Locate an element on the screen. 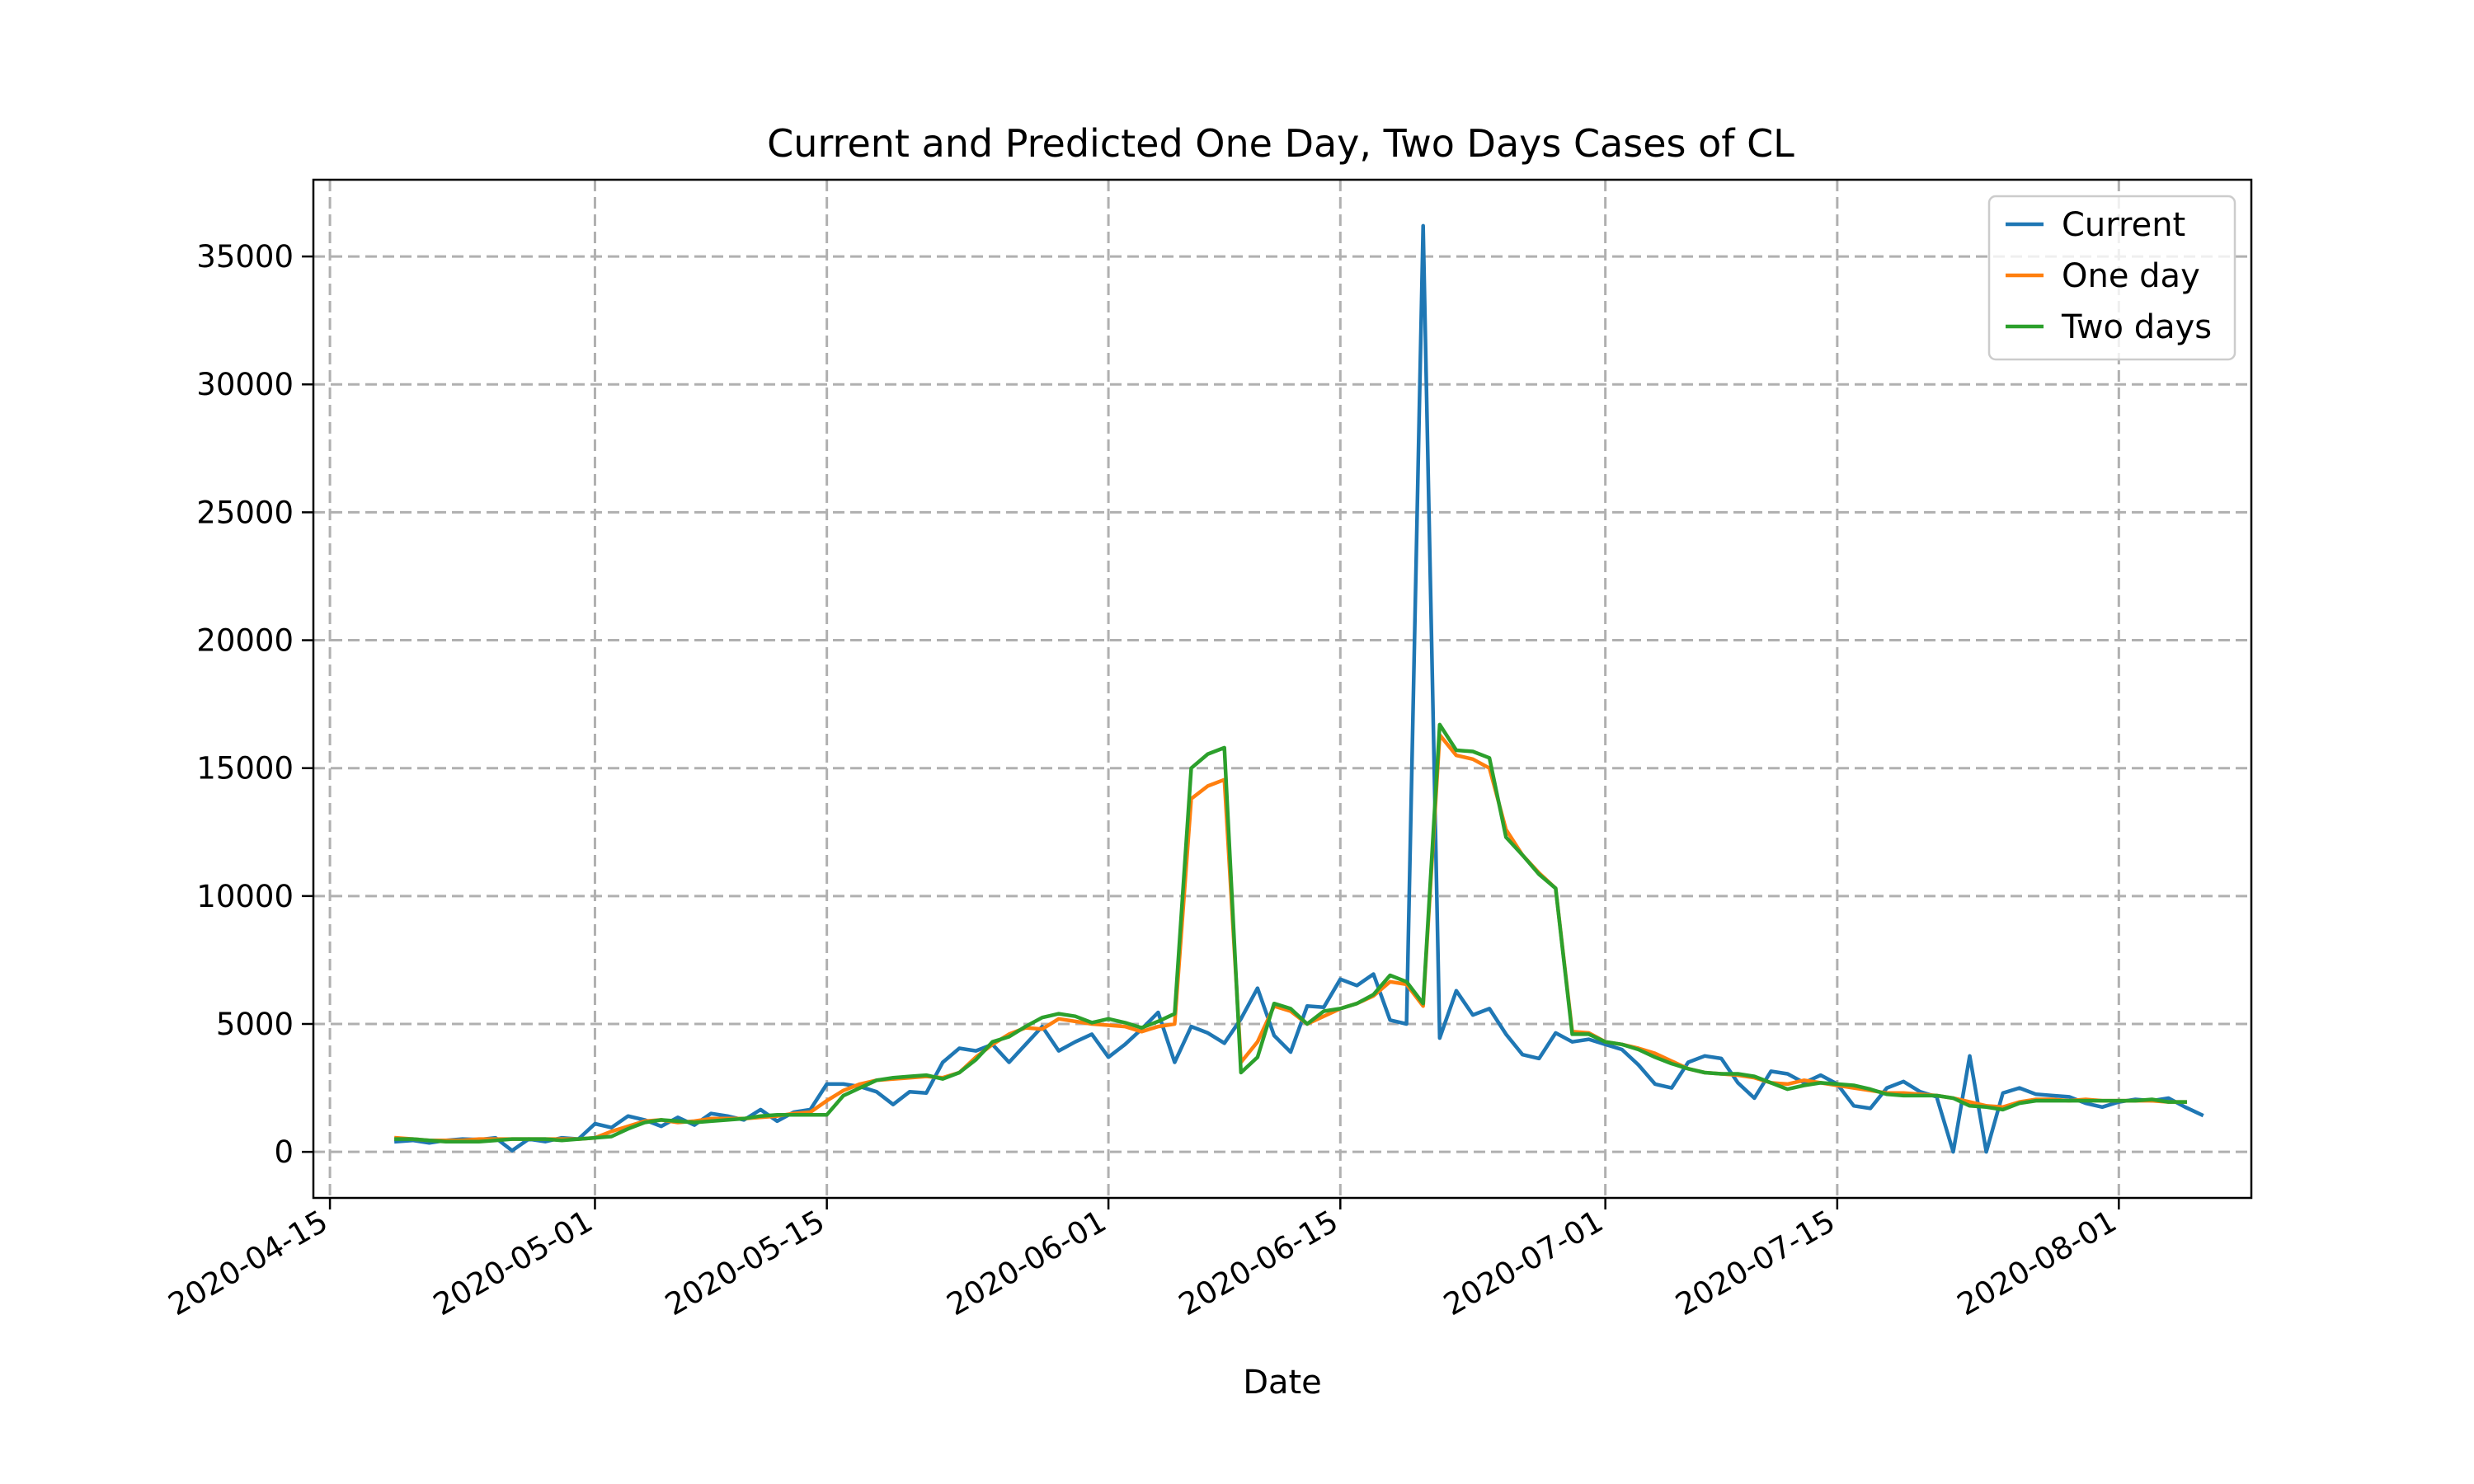  legend-label: Current is located at coordinates (2123, 225).